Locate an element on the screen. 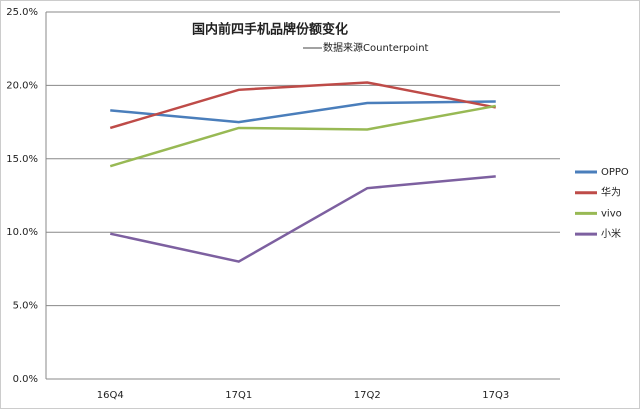  legend-label: 华为 is located at coordinates (611, 192).